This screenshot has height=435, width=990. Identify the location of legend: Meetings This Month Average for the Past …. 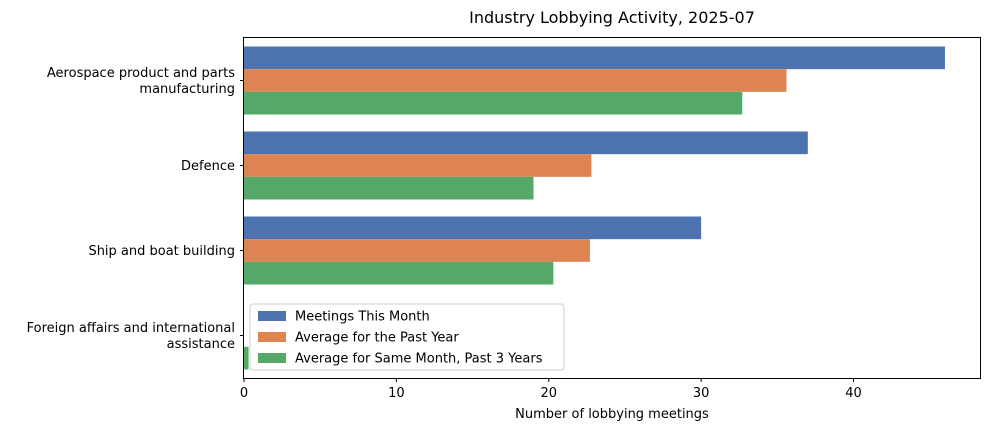
(407, 337).